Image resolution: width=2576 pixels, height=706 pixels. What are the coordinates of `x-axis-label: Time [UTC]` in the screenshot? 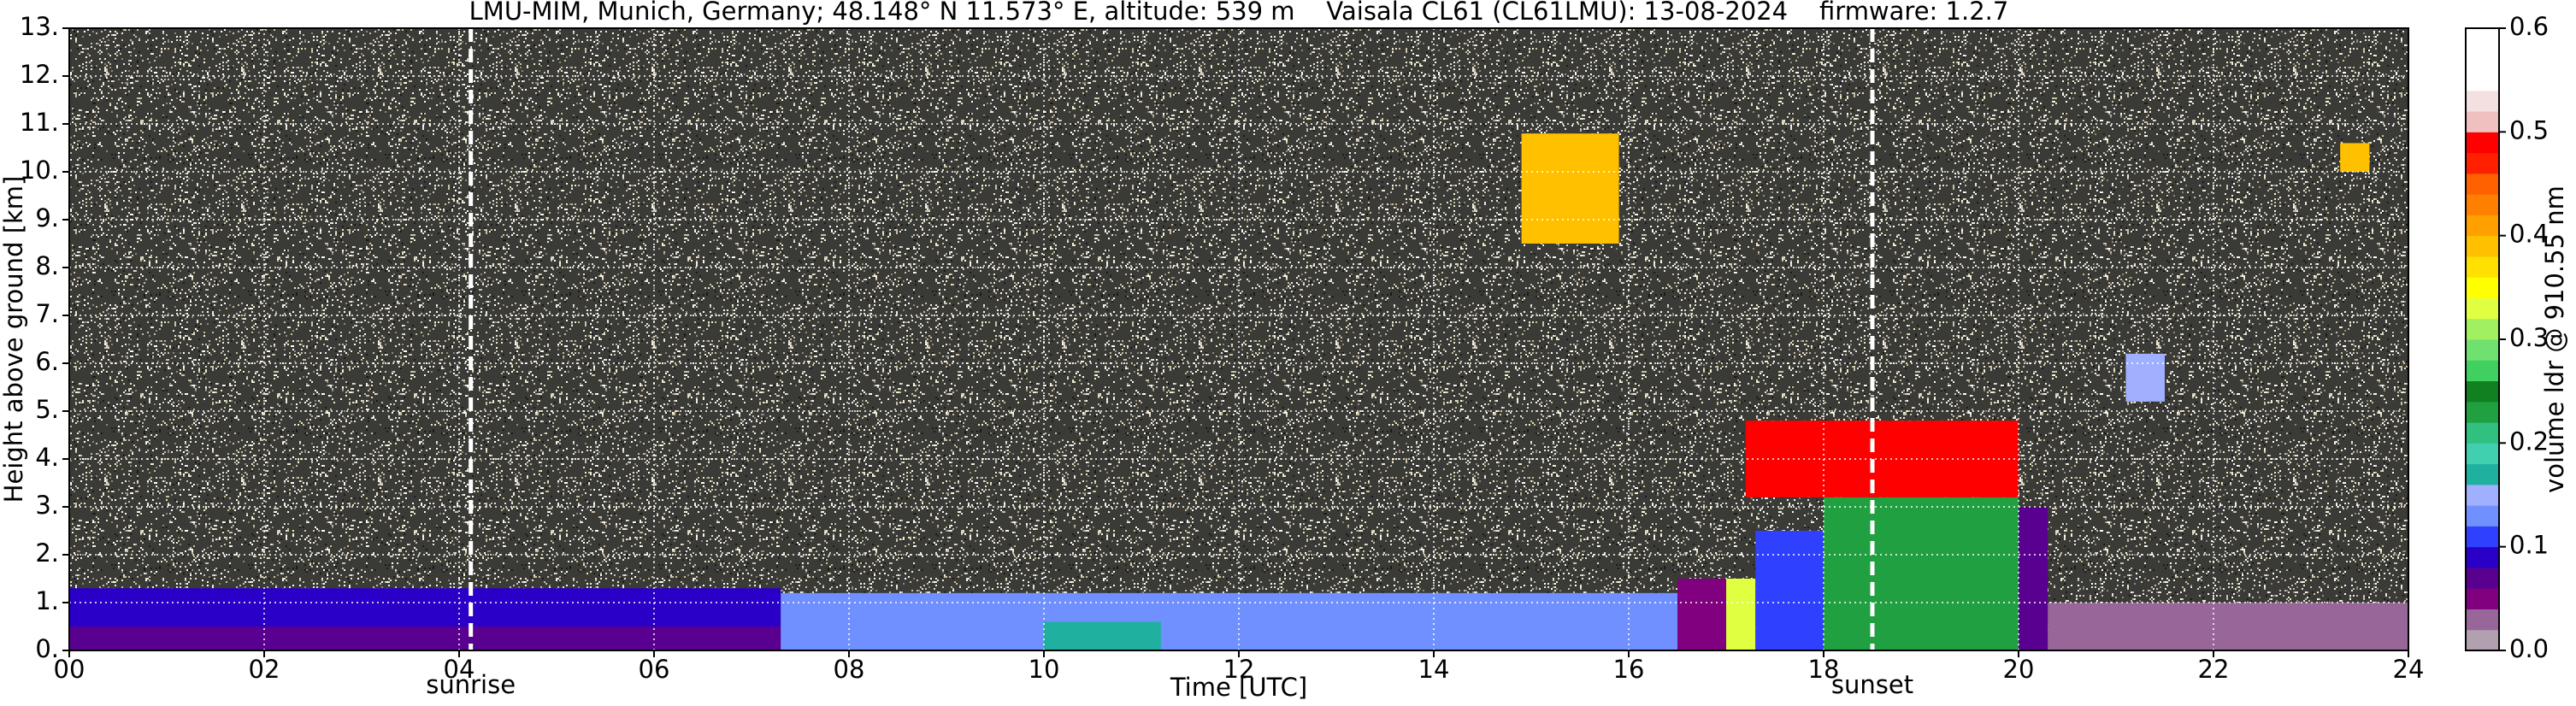 It's located at (1238, 687).